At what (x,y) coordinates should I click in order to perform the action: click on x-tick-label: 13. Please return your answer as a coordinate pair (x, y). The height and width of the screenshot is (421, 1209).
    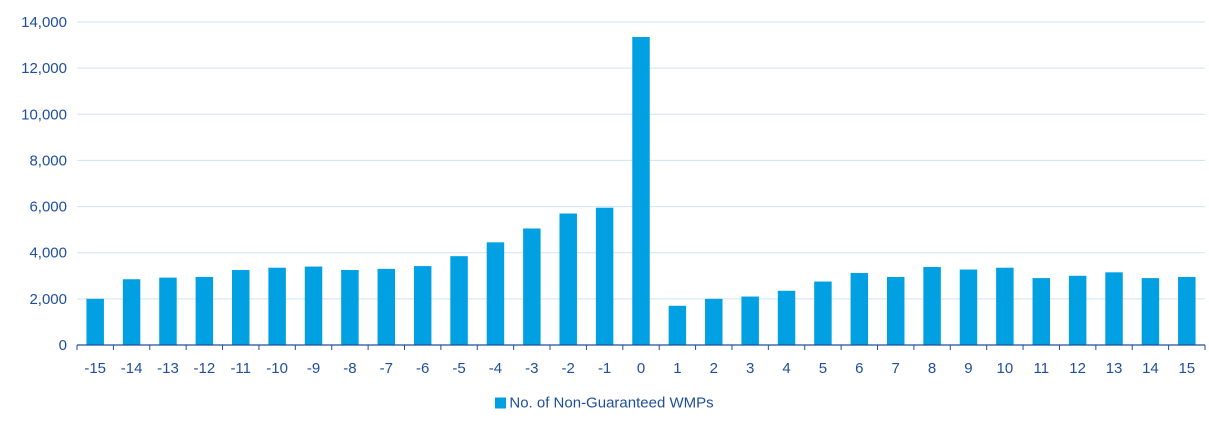
    Looking at the image, I should click on (1114, 368).